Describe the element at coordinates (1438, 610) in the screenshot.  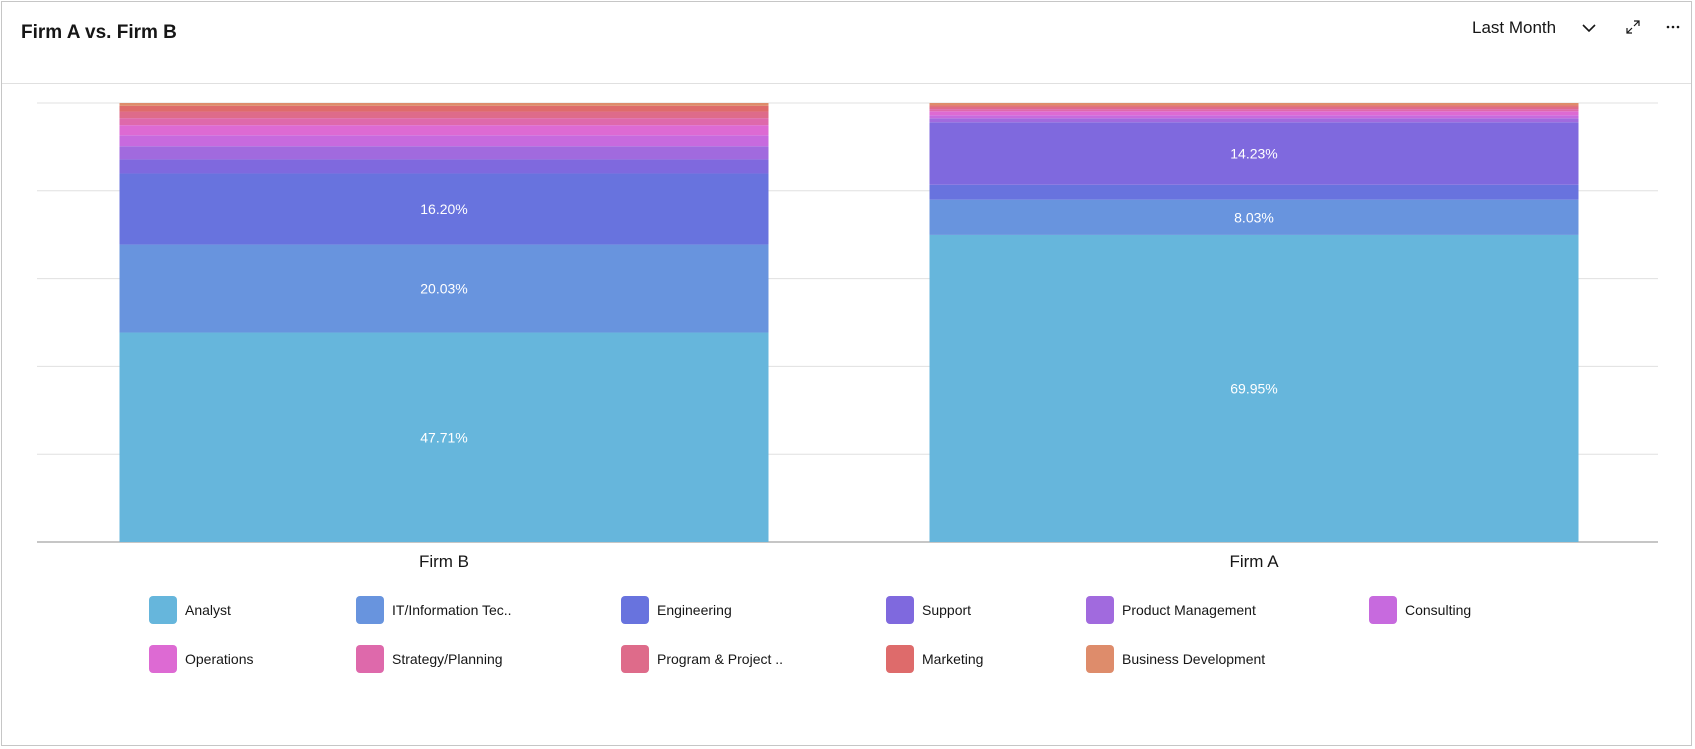
I see `legend-label: Consulting` at that location.